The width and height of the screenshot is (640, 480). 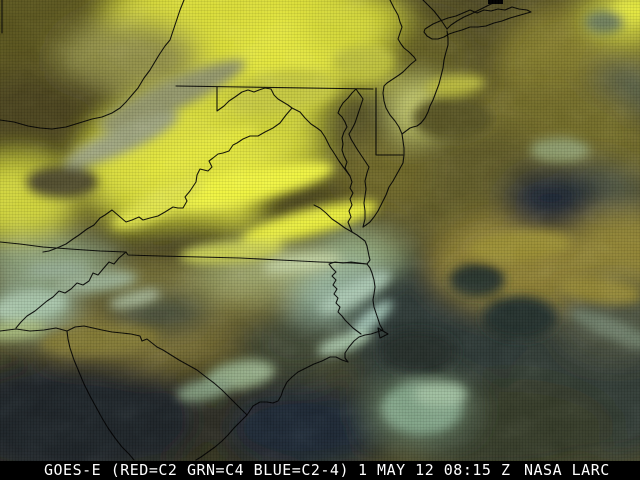 What do you see at coordinates (567, 470) in the screenshot?
I see `status-credit-label: NASA LARC` at bounding box center [567, 470].